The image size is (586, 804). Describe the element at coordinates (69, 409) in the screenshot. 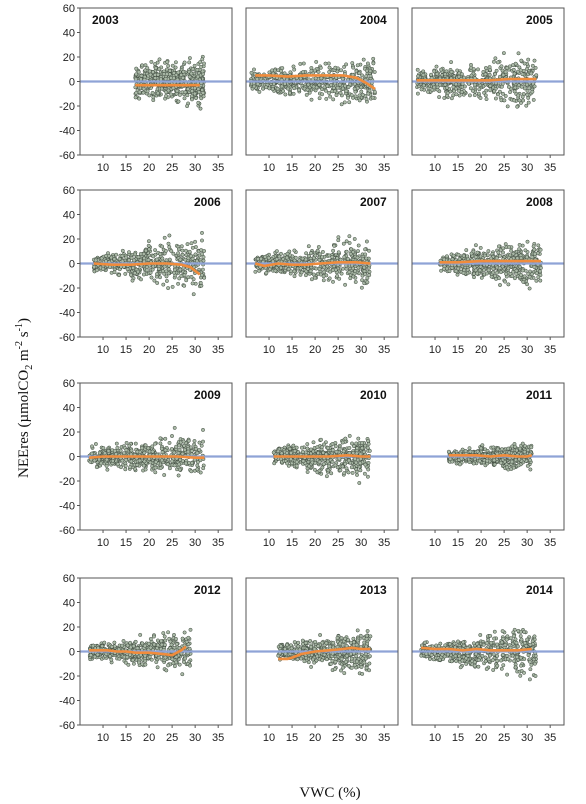

I see `y-tick-label: 40` at that location.